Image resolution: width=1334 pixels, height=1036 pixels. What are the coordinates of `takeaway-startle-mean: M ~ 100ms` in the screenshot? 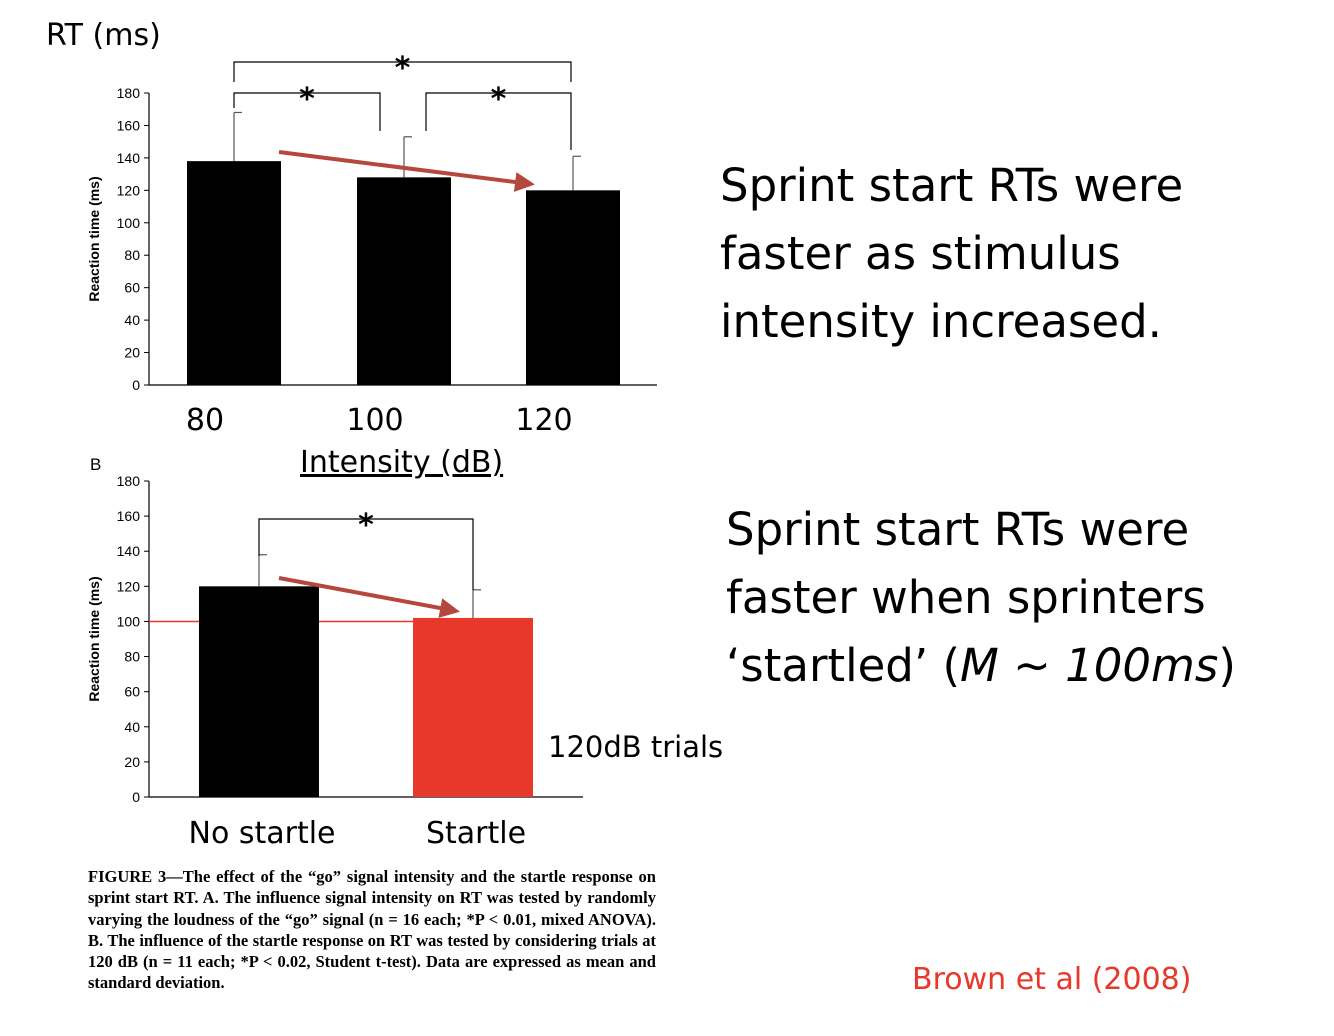 It's located at (1089, 665).